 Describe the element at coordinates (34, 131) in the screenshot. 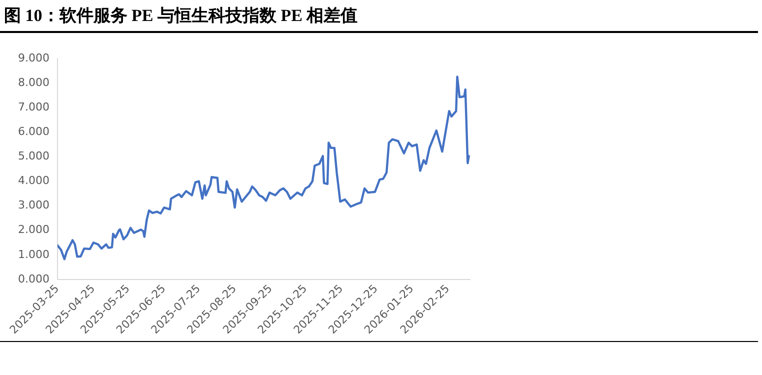

I see `y-tick-label: 6.000` at that location.